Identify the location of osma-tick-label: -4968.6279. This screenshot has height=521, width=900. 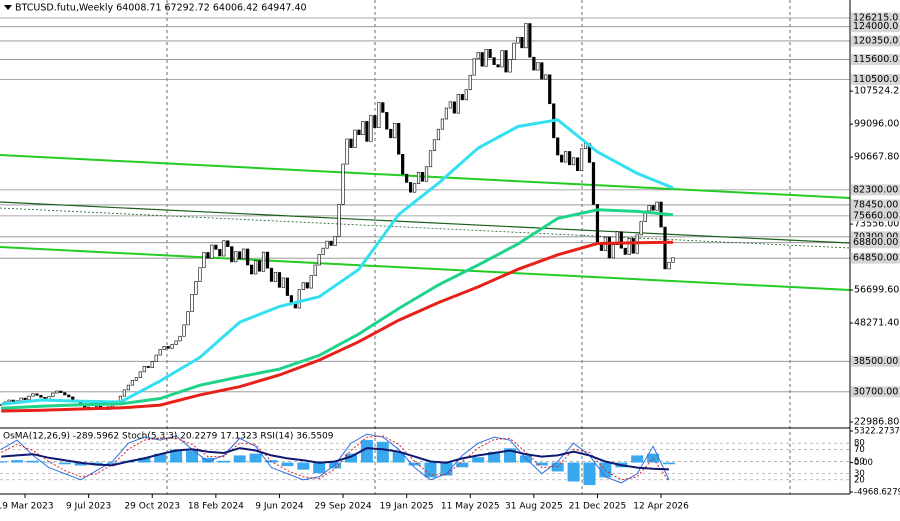
(877, 493).